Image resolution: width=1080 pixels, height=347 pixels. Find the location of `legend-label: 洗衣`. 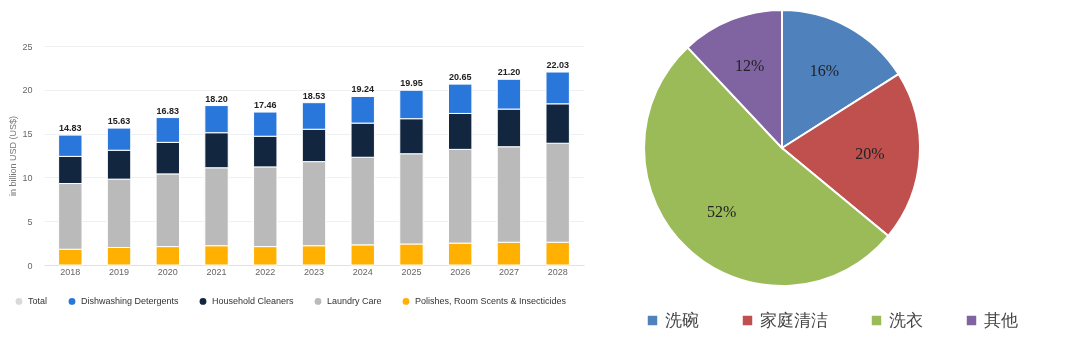

legend-label: 洗衣 is located at coordinates (906, 319).